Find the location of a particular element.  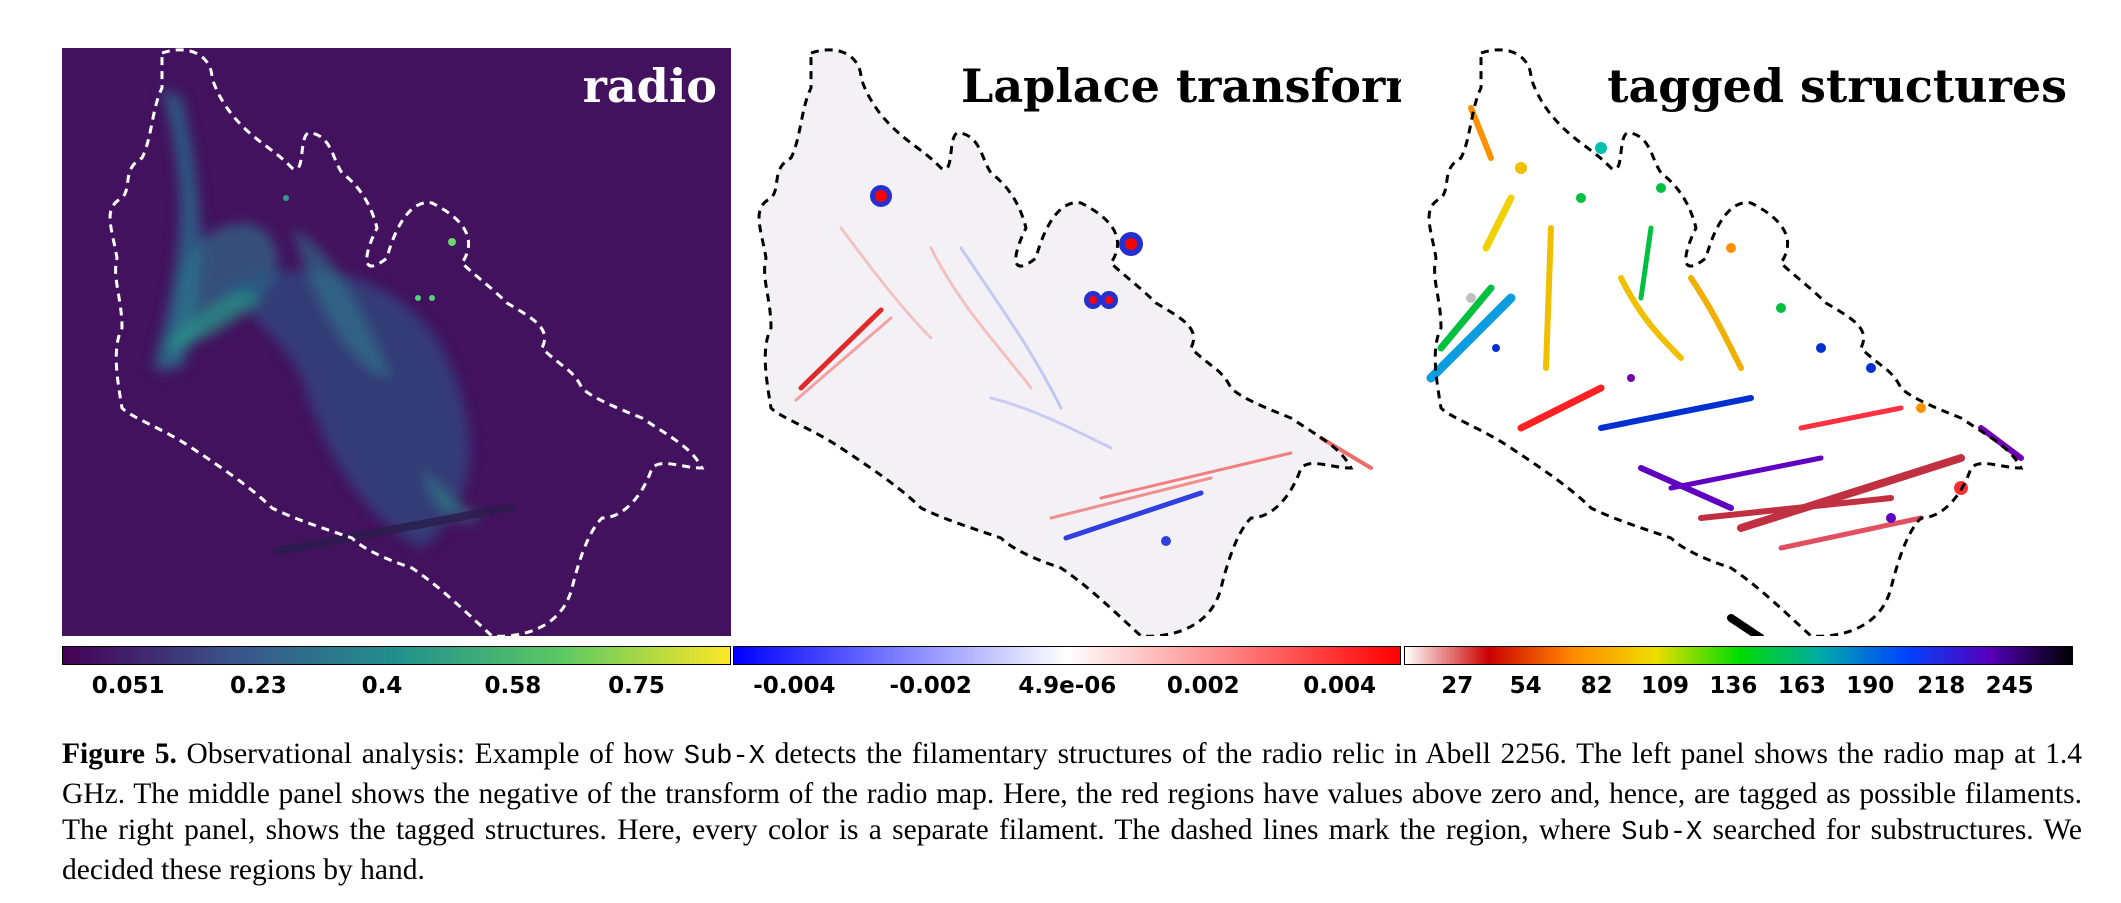

colorbar-tick: 218 is located at coordinates (1941, 686).